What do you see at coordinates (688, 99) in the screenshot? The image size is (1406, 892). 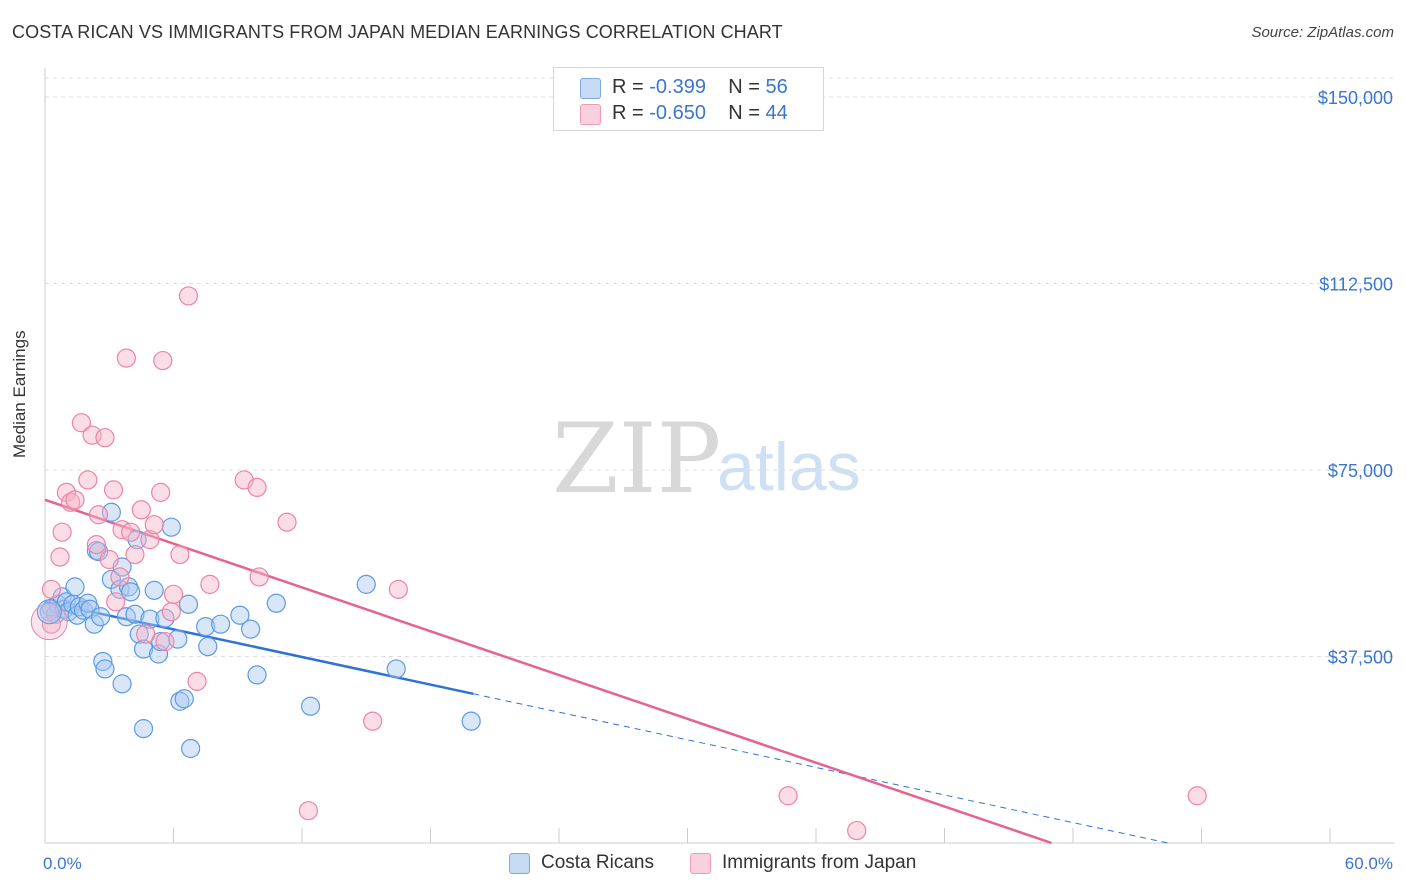 I see `stats-legend: R = -0.399 N = 56 R = -0.650 N = 44` at bounding box center [688, 99].